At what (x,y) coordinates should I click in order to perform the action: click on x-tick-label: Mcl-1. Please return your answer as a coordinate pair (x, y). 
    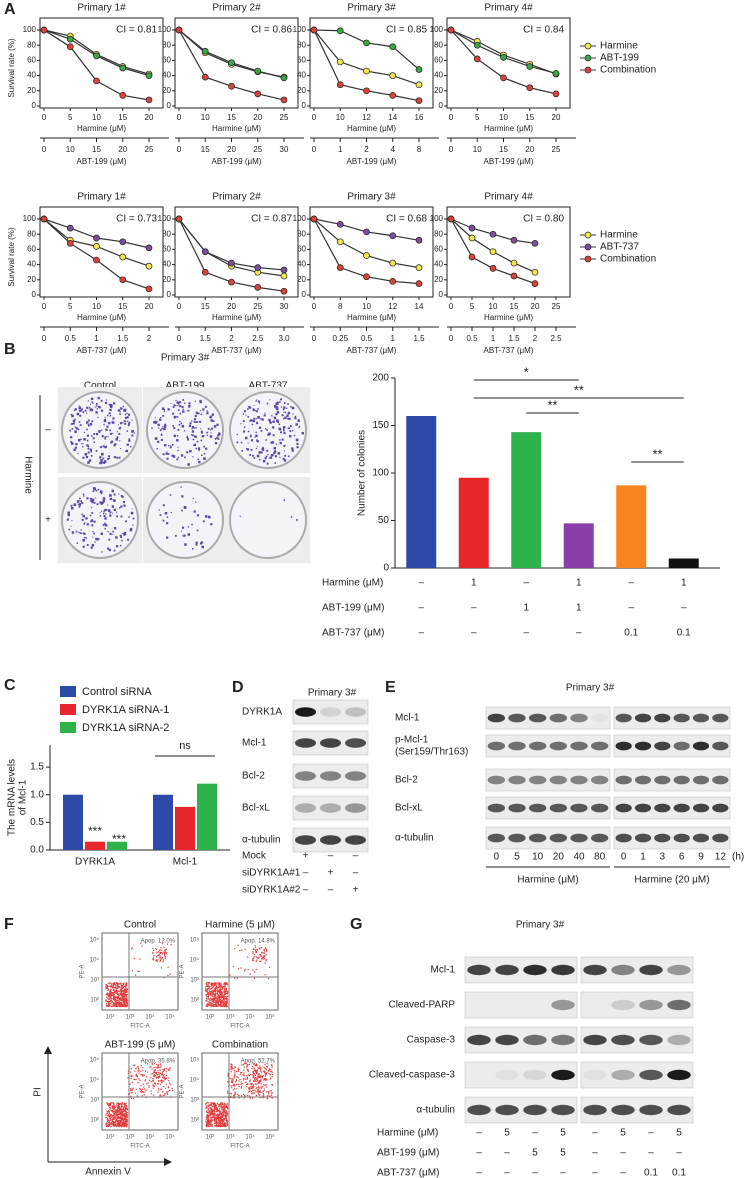
    Looking at the image, I should click on (185, 862).